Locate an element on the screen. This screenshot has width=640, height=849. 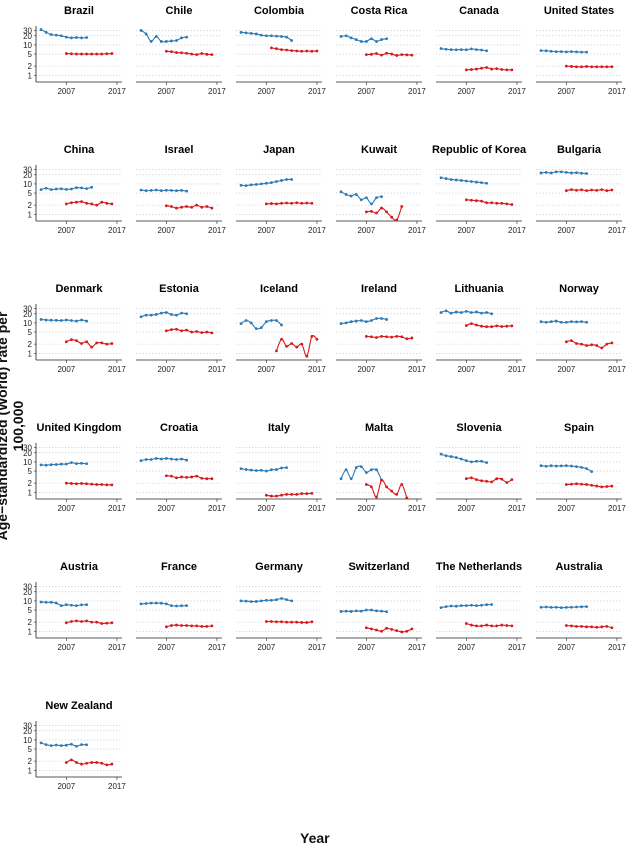
panel-title: Norway is located at coordinates (579, 289).